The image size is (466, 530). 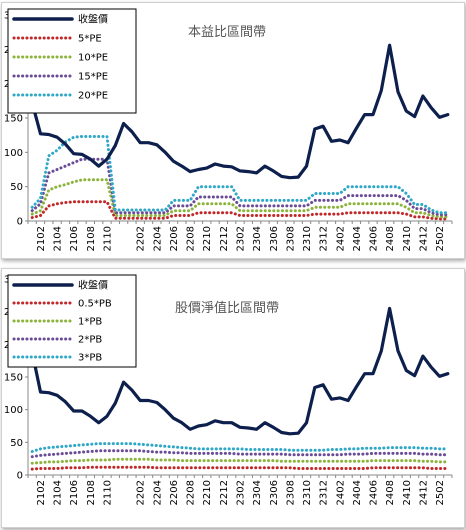 What do you see at coordinates (16, 443) in the screenshot?
I see `pb-y-tick-label: 50` at bounding box center [16, 443].